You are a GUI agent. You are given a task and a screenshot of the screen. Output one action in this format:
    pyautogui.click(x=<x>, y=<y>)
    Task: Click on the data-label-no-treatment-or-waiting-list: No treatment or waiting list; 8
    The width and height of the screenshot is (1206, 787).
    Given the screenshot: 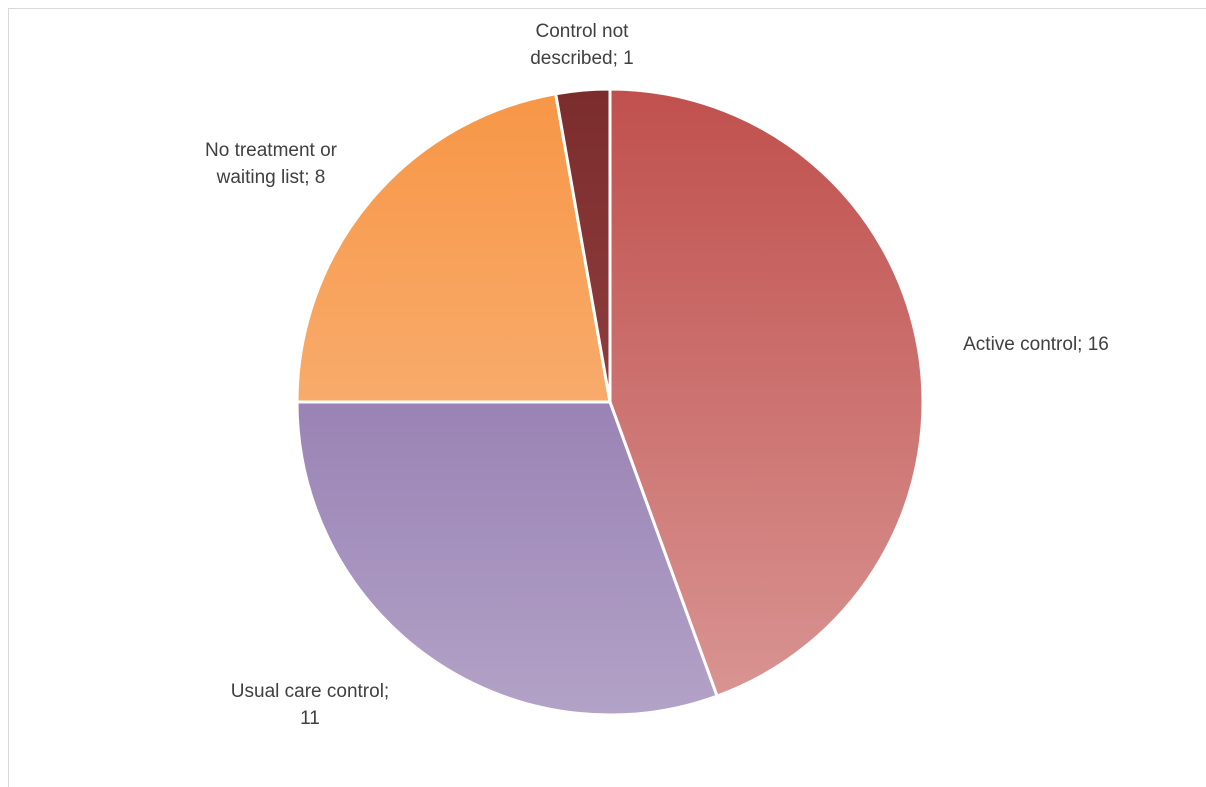 What is the action you would take?
    pyautogui.click(x=271, y=164)
    